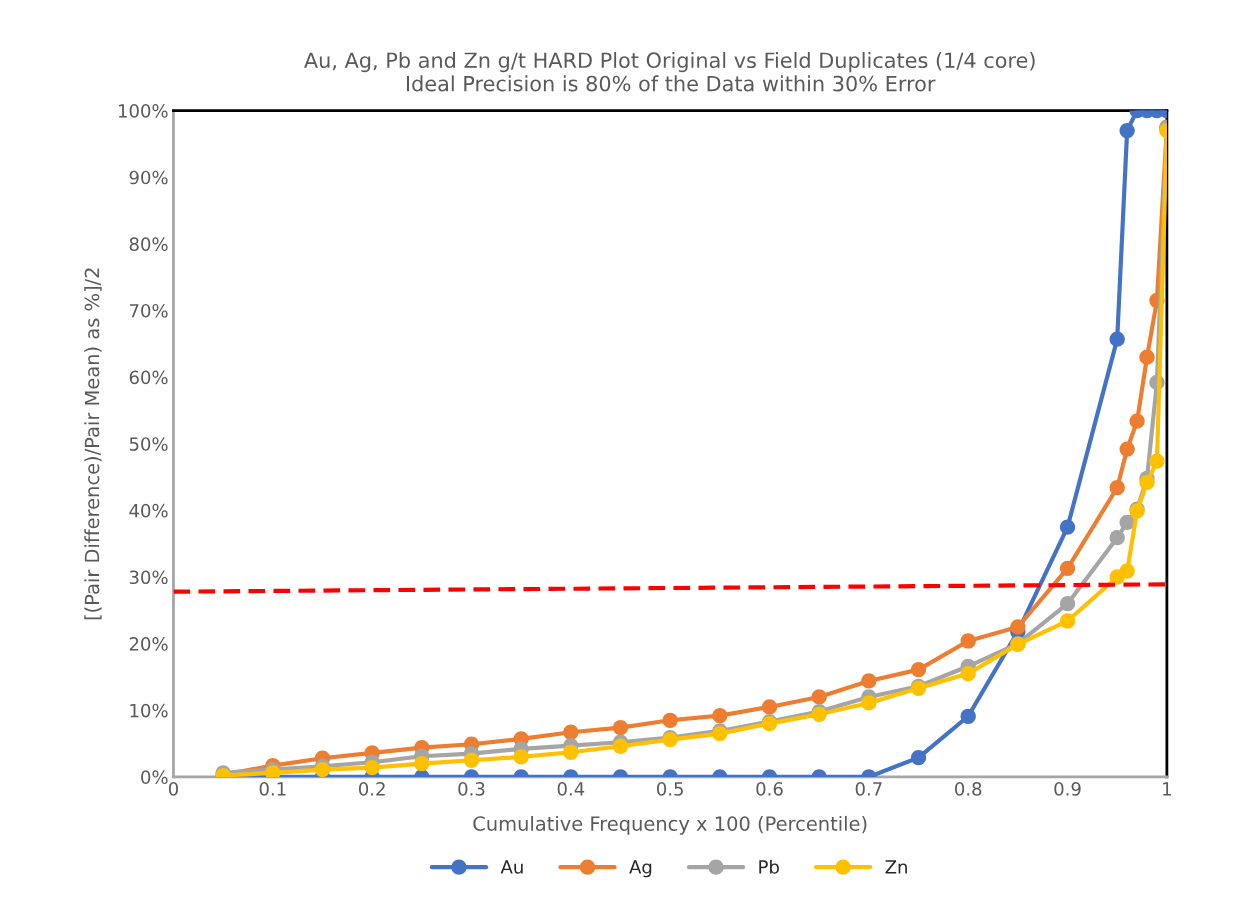  I want to click on legend-label: Zn, so click(896, 867).